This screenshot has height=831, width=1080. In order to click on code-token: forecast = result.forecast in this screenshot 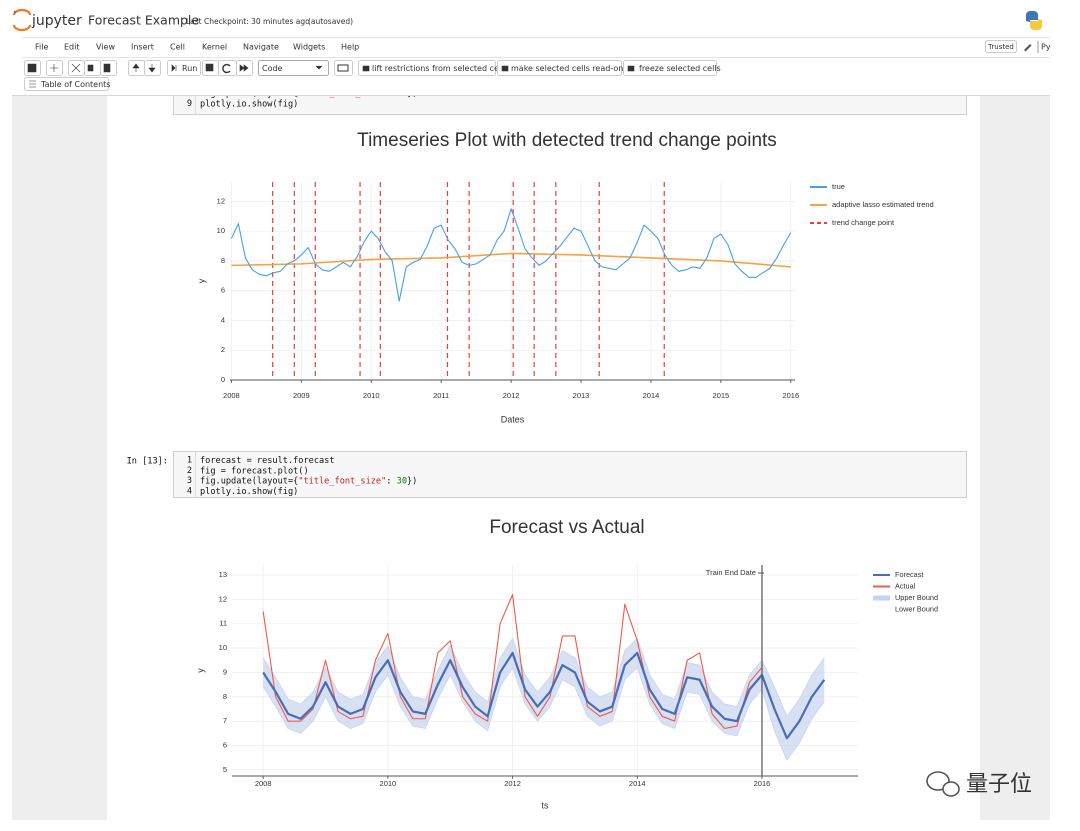, I will do `click(267, 461)`.